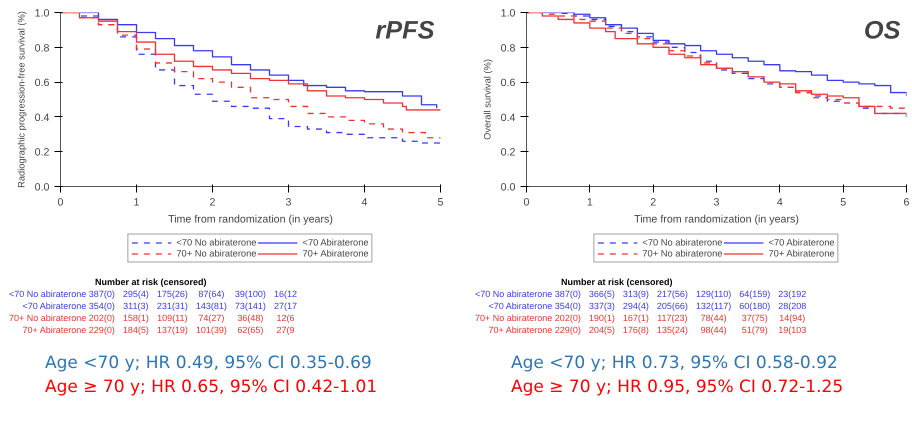 Image resolution: width=912 pixels, height=435 pixels. I want to click on text: 39(100), so click(250, 294).